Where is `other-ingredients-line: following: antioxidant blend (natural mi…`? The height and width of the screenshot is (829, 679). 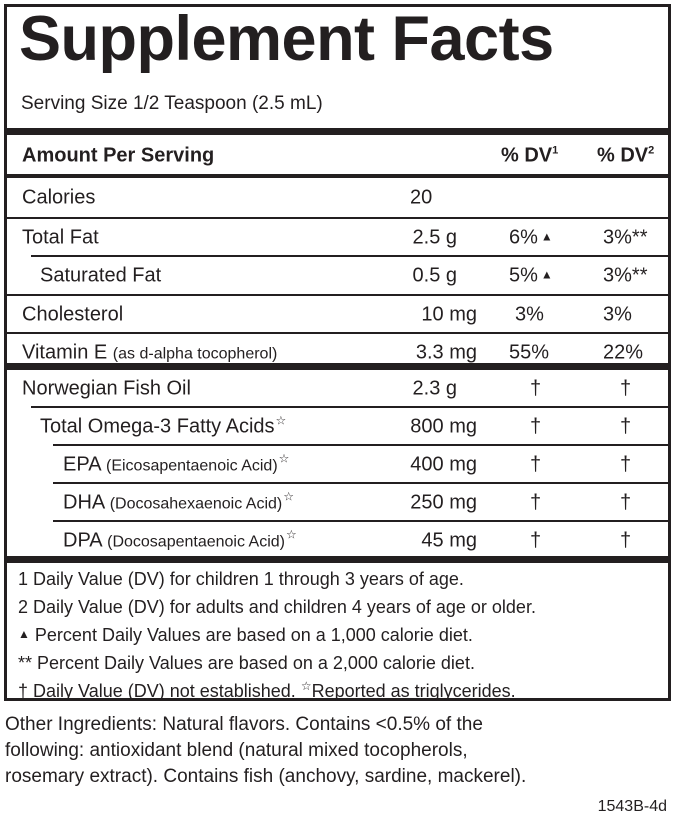 other-ingredients-line: following: antioxidant blend (natural mi… is located at coordinates (236, 750).